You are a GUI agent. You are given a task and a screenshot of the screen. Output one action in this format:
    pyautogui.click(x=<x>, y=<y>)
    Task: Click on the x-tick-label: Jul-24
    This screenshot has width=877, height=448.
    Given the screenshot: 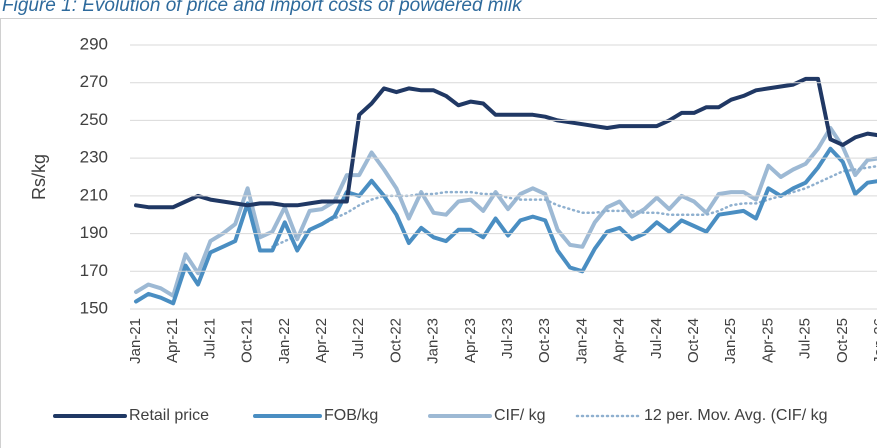 What is the action you would take?
    pyautogui.click(x=656, y=338)
    